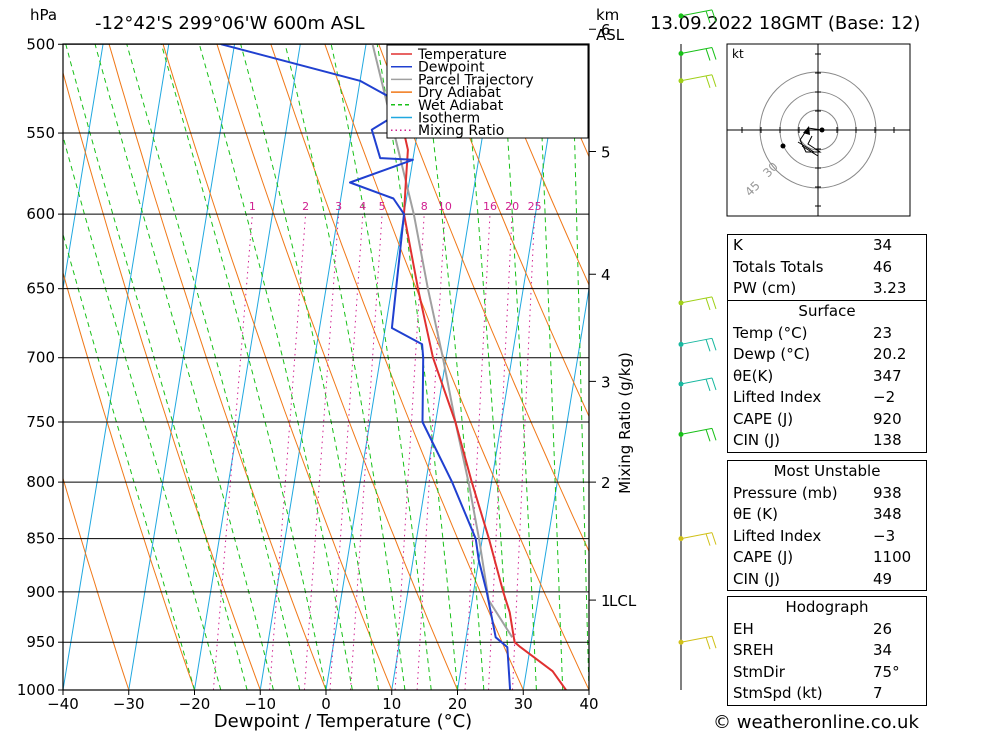 The width and height of the screenshot is (1000, 733). What do you see at coordinates (887, 440) in the screenshot?
I see `index-value: 138` at bounding box center [887, 440].